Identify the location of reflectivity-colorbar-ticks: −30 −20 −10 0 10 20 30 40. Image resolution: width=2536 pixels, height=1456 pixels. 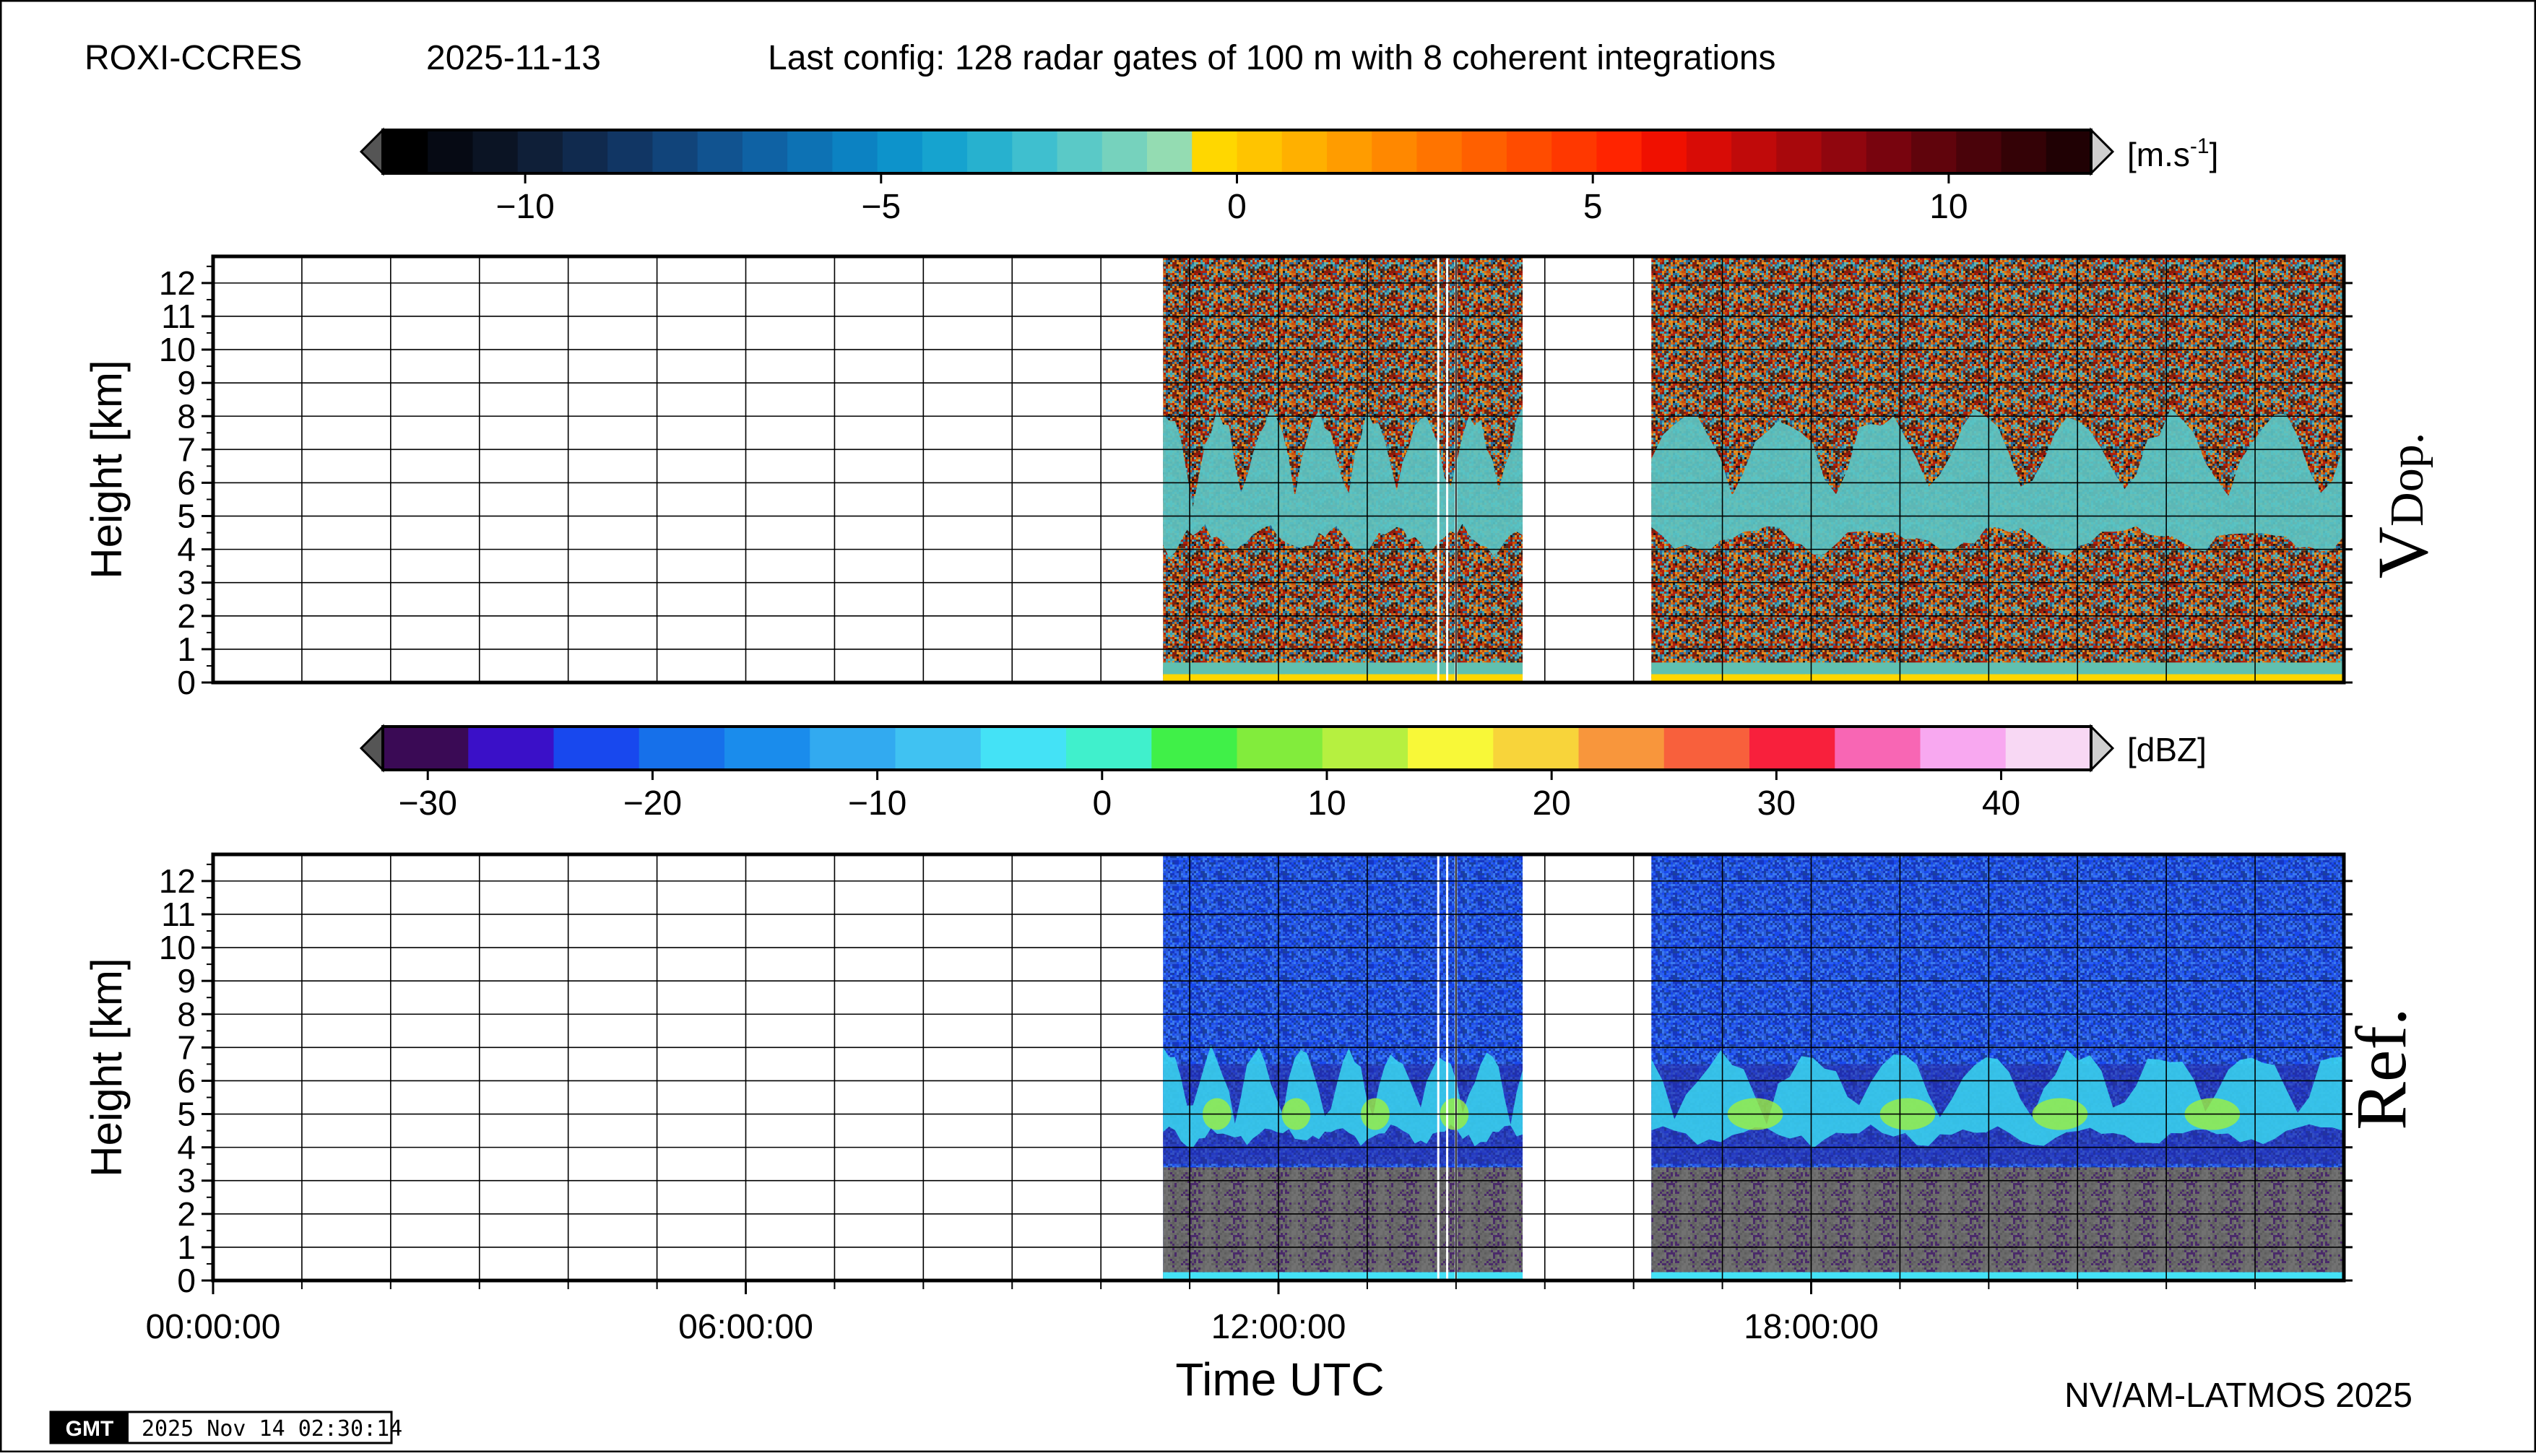
(1209, 796).